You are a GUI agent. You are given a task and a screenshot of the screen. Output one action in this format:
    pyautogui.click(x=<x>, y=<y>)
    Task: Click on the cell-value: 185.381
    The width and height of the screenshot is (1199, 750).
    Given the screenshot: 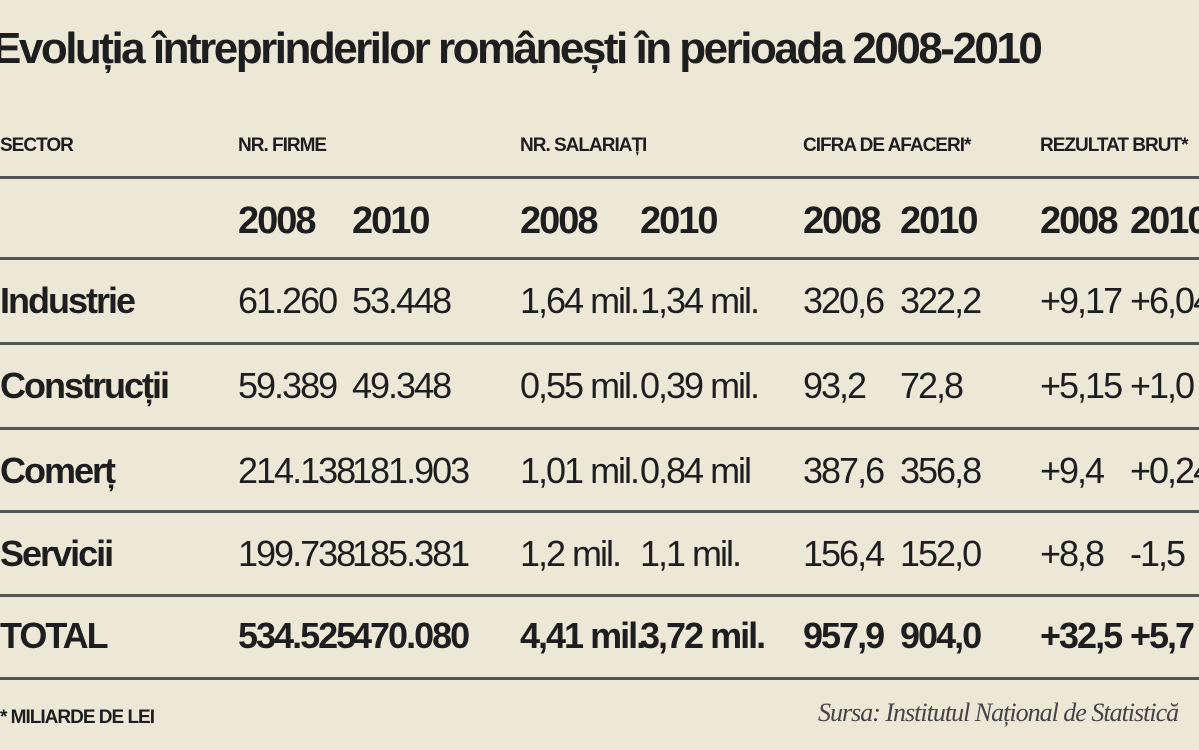 What is the action you would take?
    pyautogui.click(x=411, y=553)
    